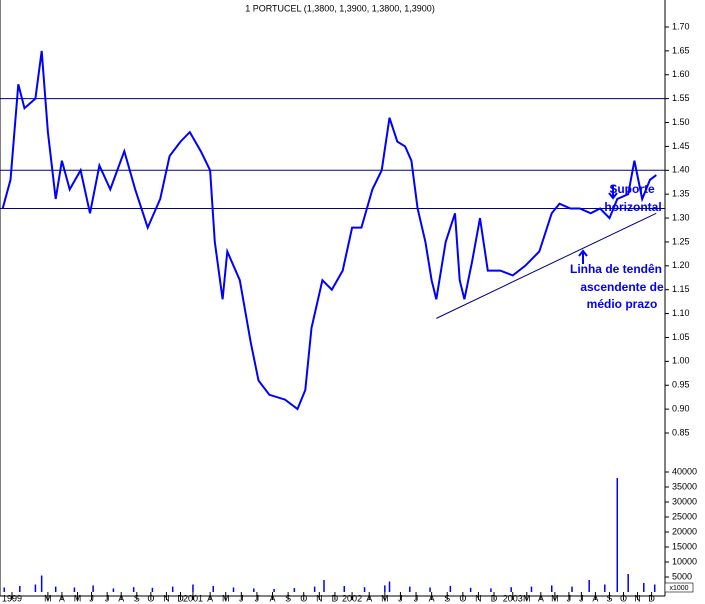 This screenshot has width=705, height=604. What do you see at coordinates (622, 287) in the screenshot?
I see `annotation: ascendente de` at bounding box center [622, 287].